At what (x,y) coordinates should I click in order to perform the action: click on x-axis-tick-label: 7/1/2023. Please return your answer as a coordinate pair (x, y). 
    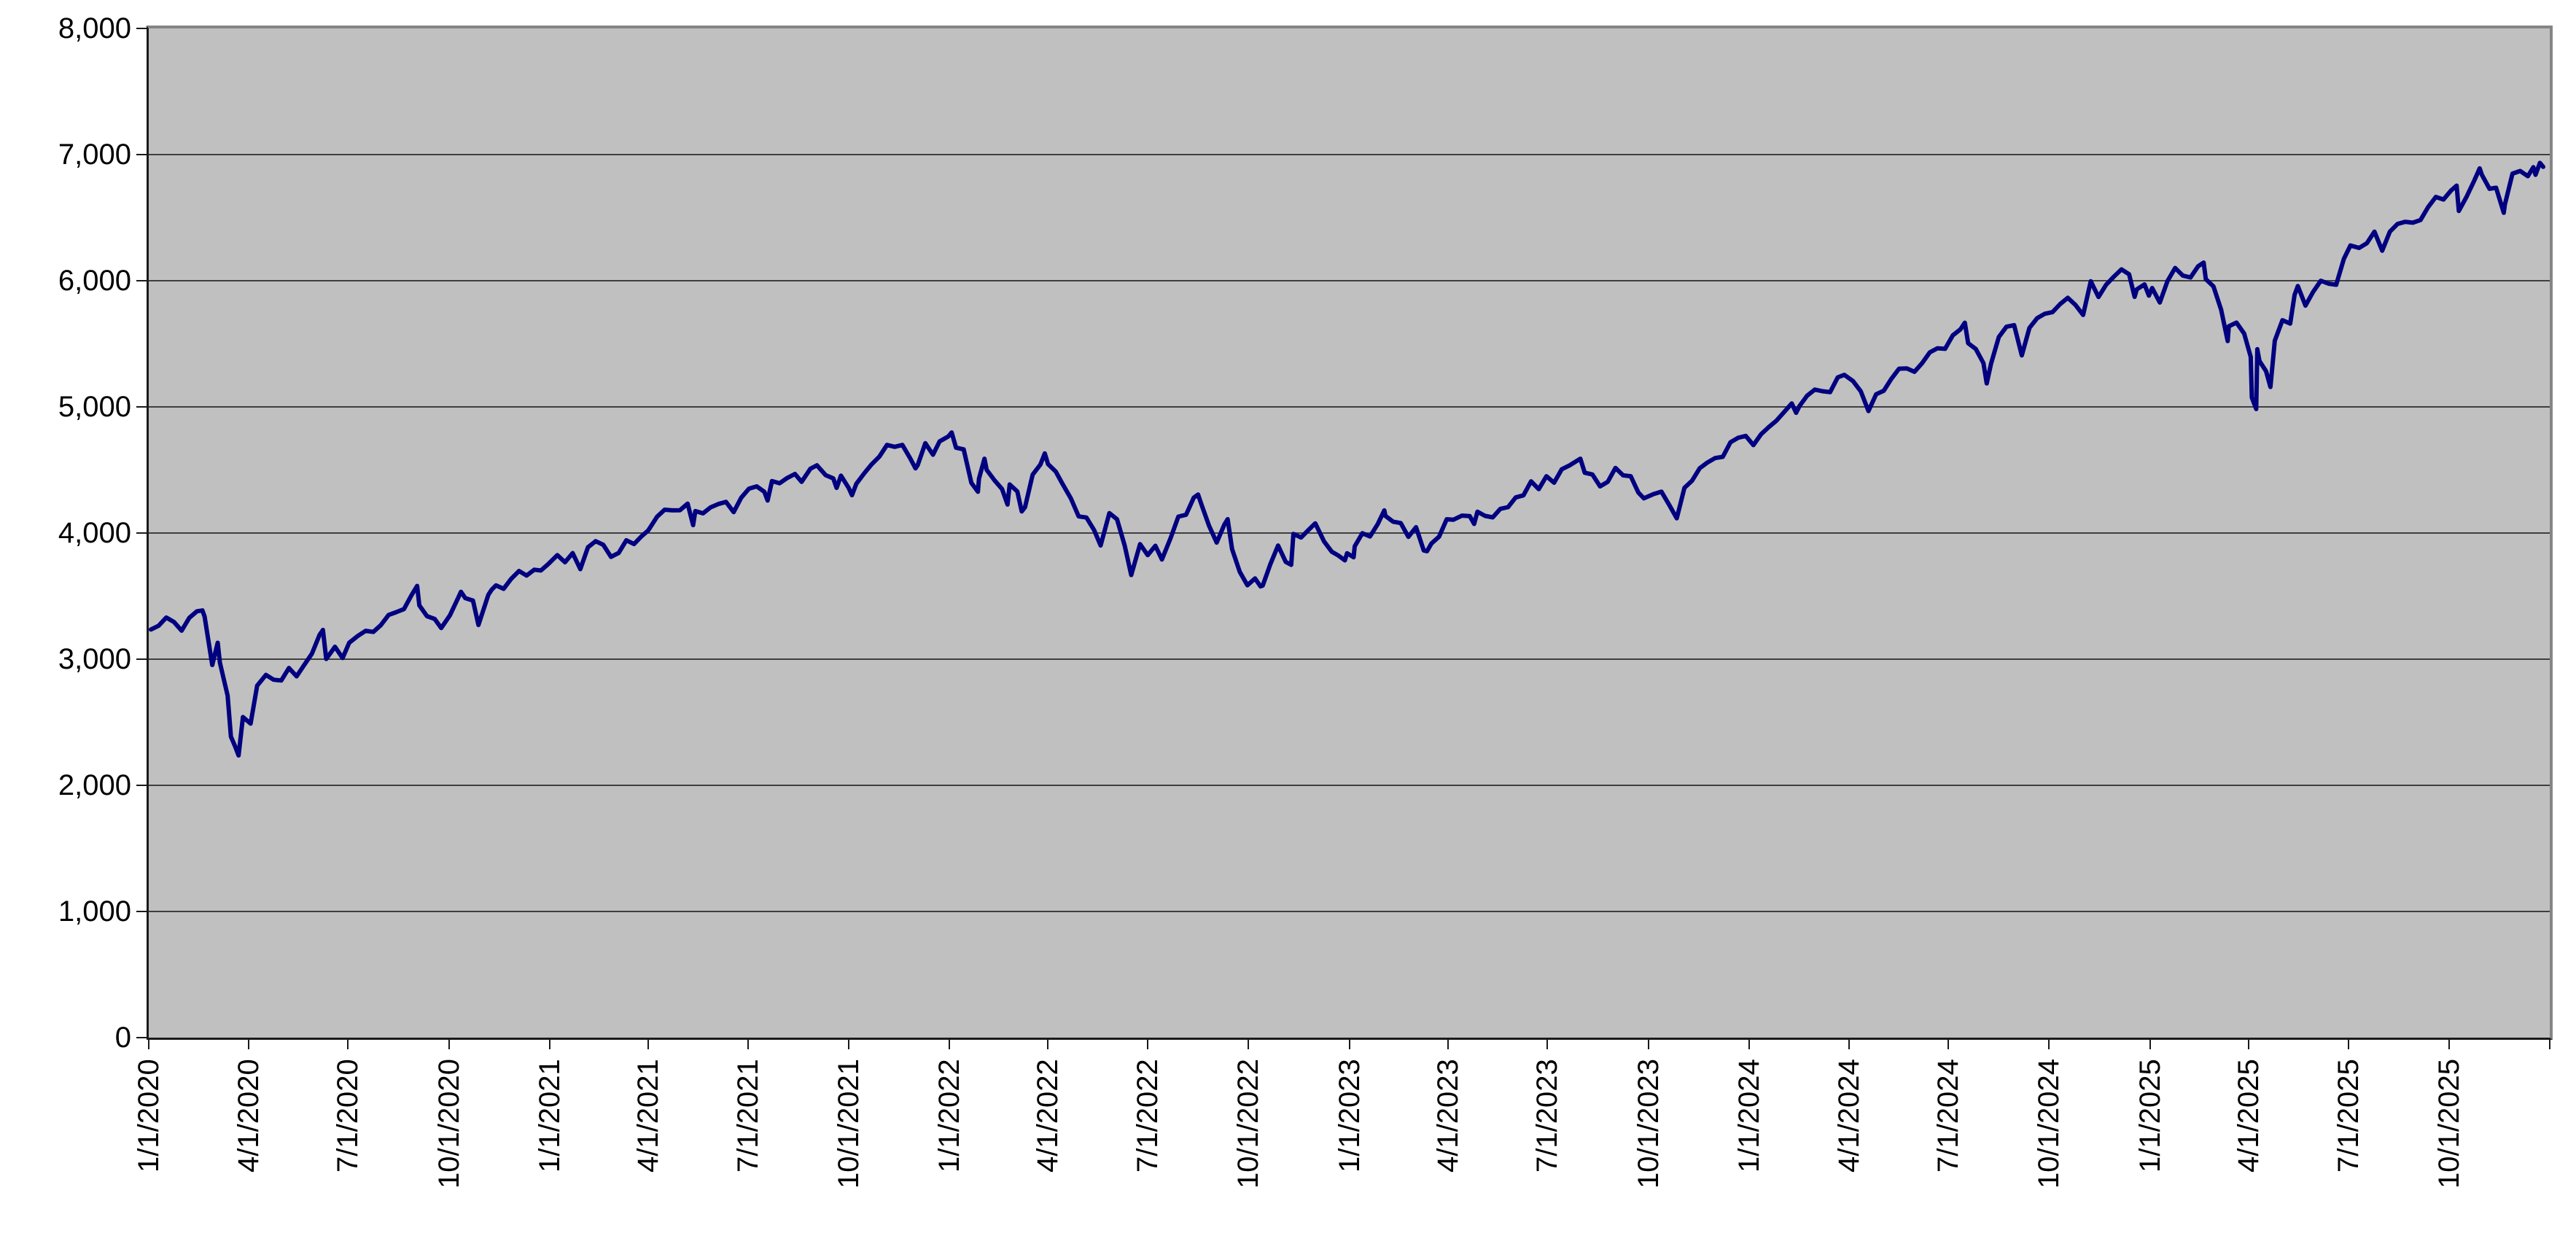
    Looking at the image, I should click on (1547, 1116).